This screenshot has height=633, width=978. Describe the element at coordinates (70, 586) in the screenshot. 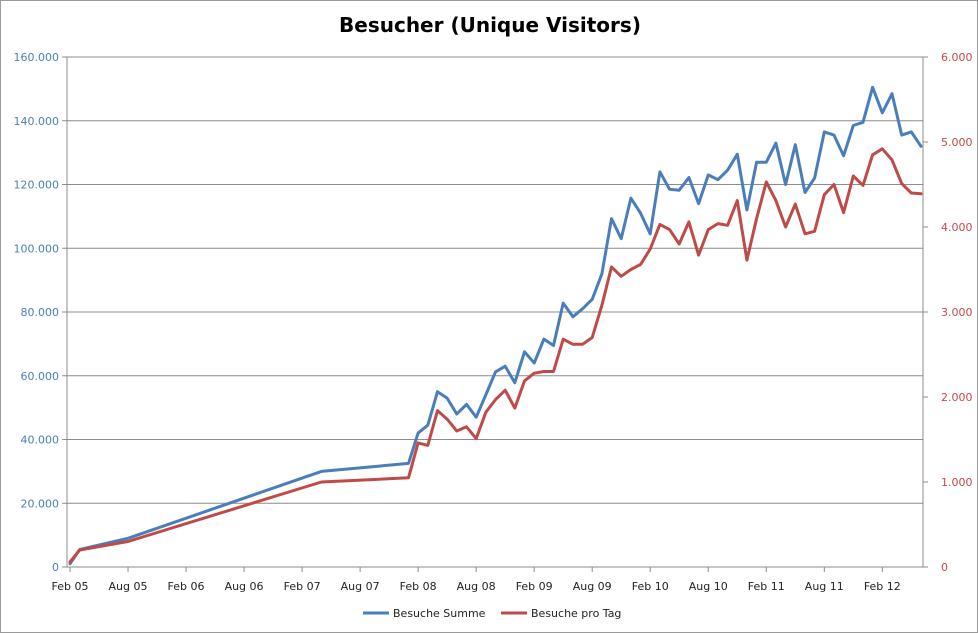

I see `x-tick-label: Feb 05` at that location.